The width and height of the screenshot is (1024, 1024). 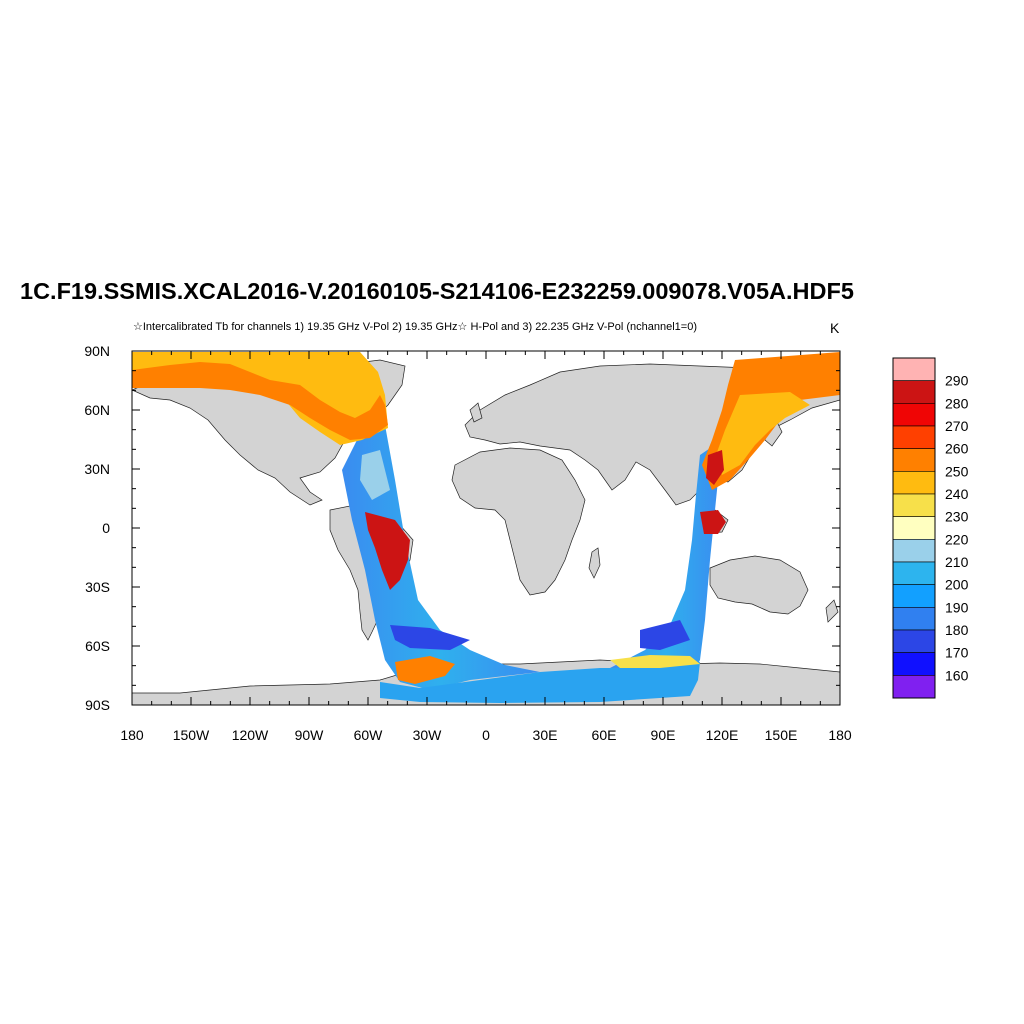 What do you see at coordinates (604, 735) in the screenshot?
I see `lon-tick-label: 60E` at bounding box center [604, 735].